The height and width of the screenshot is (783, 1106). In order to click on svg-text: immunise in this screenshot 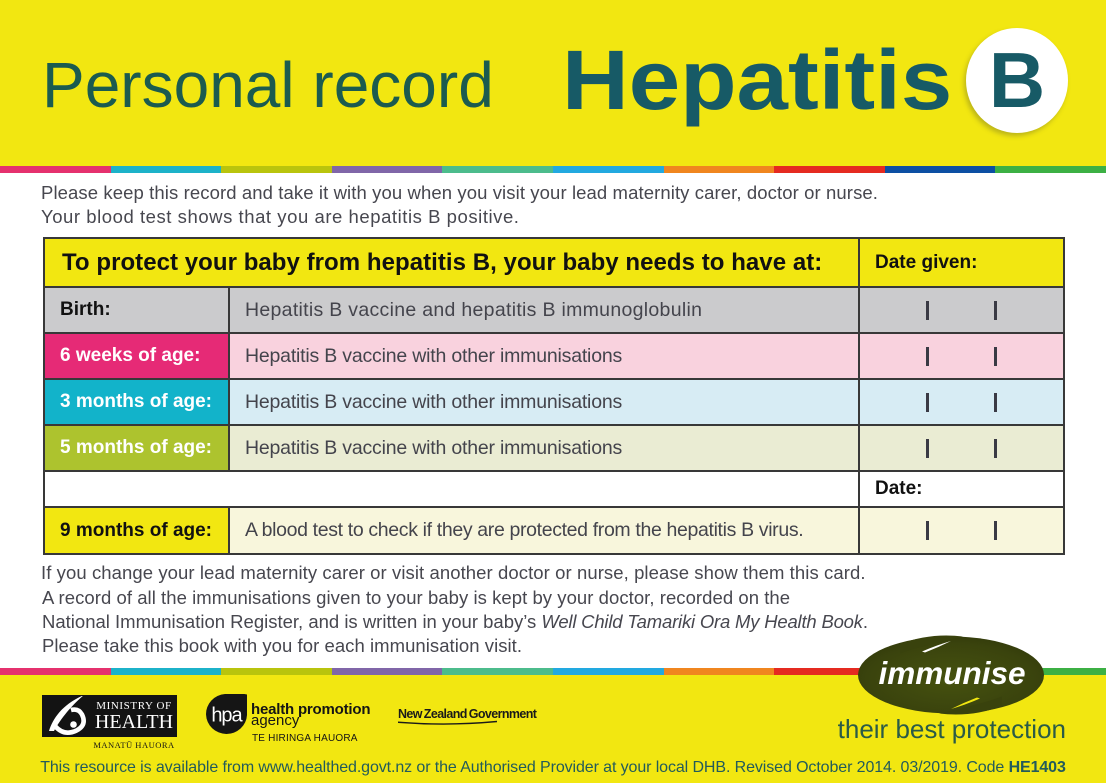, I will do `click(951, 673)`.